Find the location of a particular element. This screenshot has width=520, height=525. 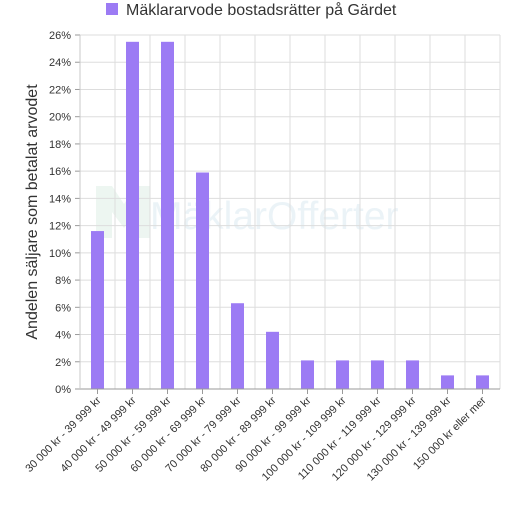

y-tick-label: 18% is located at coordinates (60, 145).